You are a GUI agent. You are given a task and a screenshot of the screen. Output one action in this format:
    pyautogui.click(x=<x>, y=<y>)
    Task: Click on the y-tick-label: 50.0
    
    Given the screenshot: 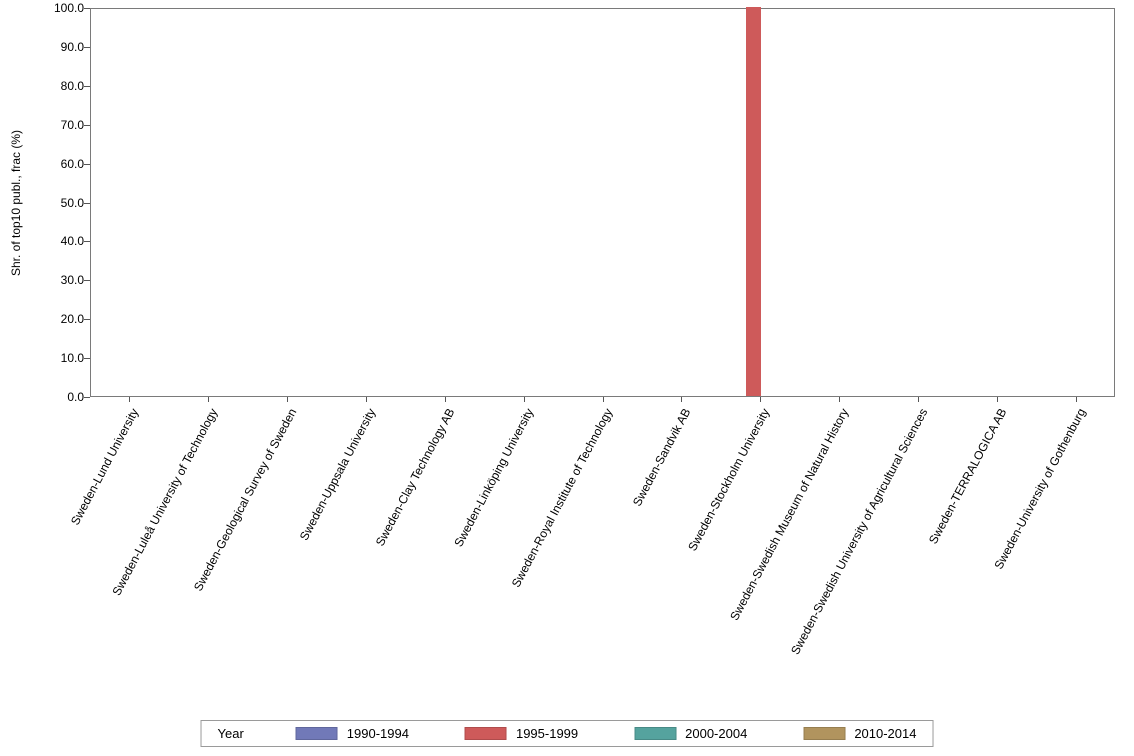 What is the action you would take?
    pyautogui.click(x=72, y=202)
    